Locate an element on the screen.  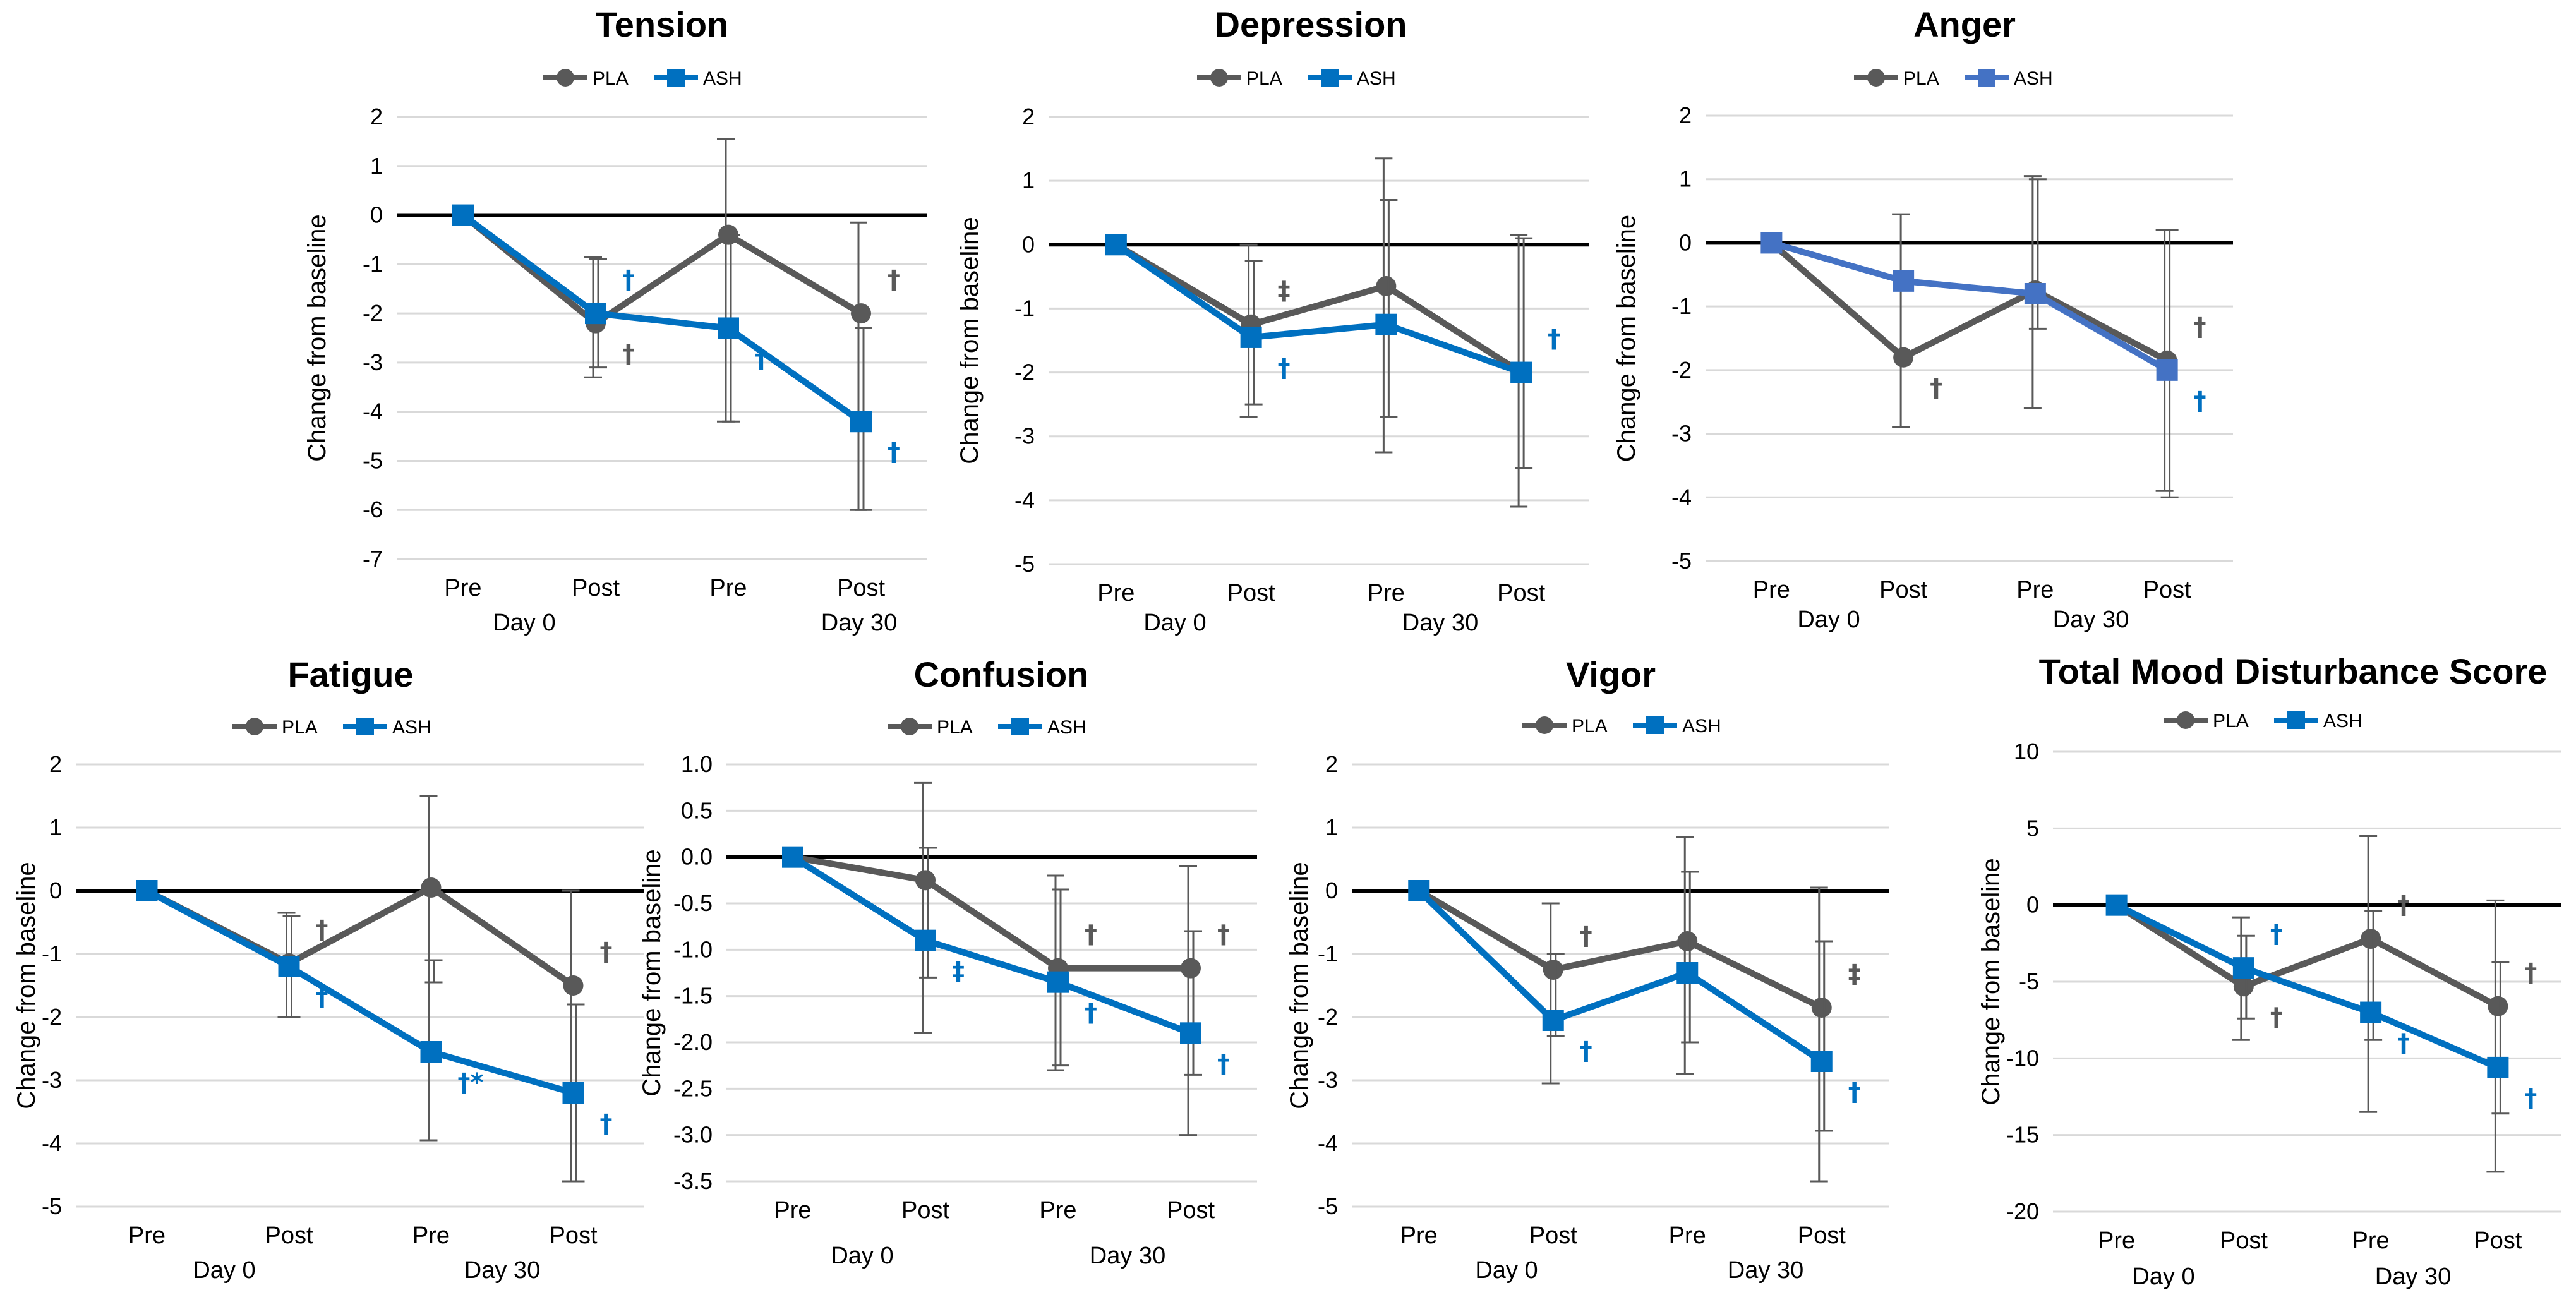
y-tick-label: -2.5 is located at coordinates (693, 1088).